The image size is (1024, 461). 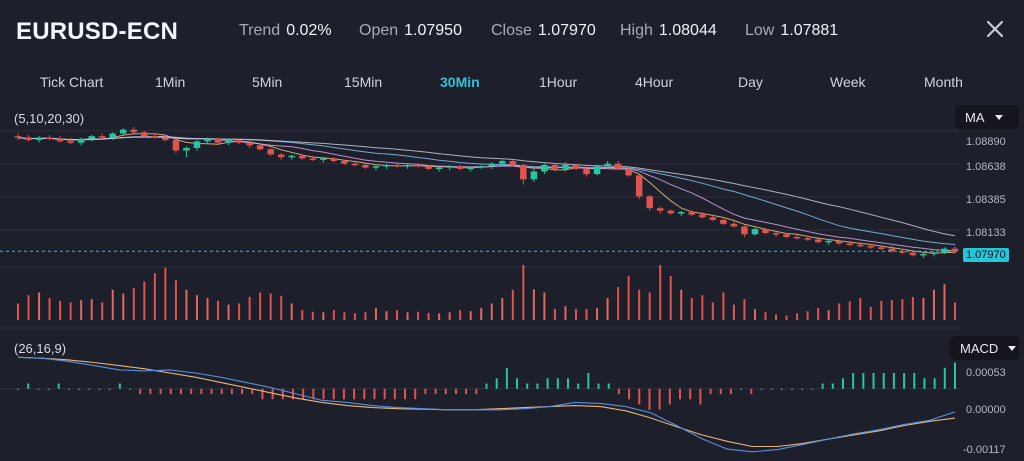 What do you see at coordinates (986, 410) in the screenshot?
I see `macd-axis-label: 0.00000` at bounding box center [986, 410].